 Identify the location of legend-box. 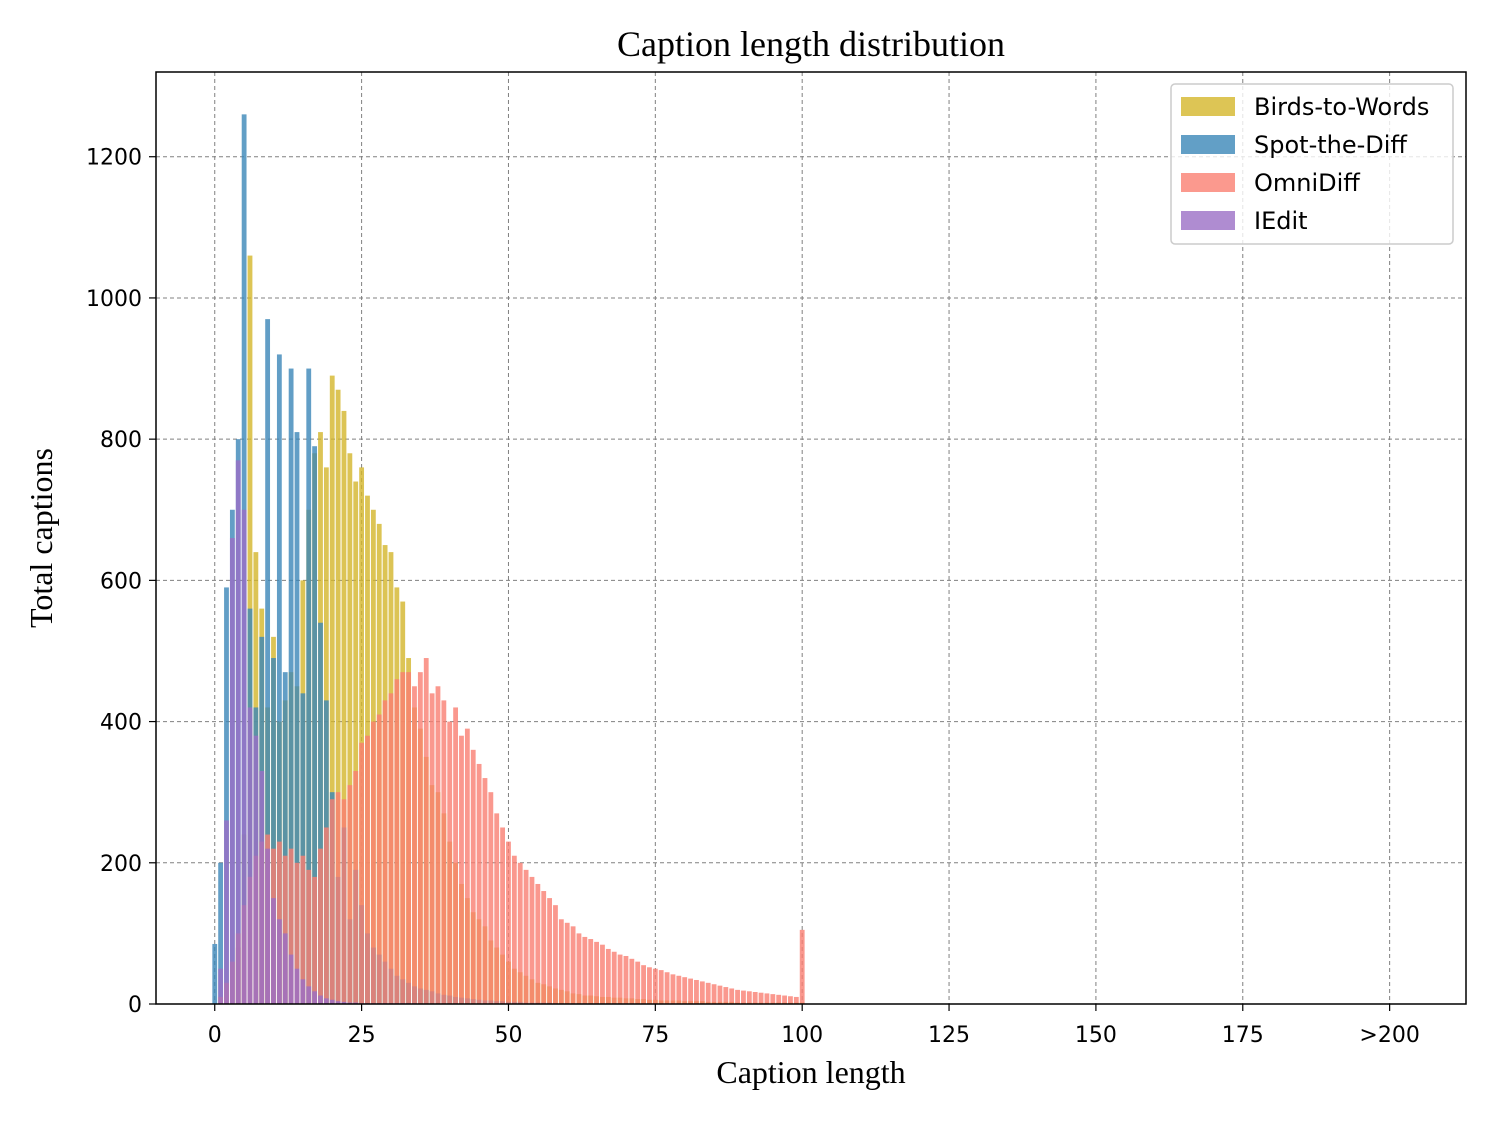
(1312, 164).